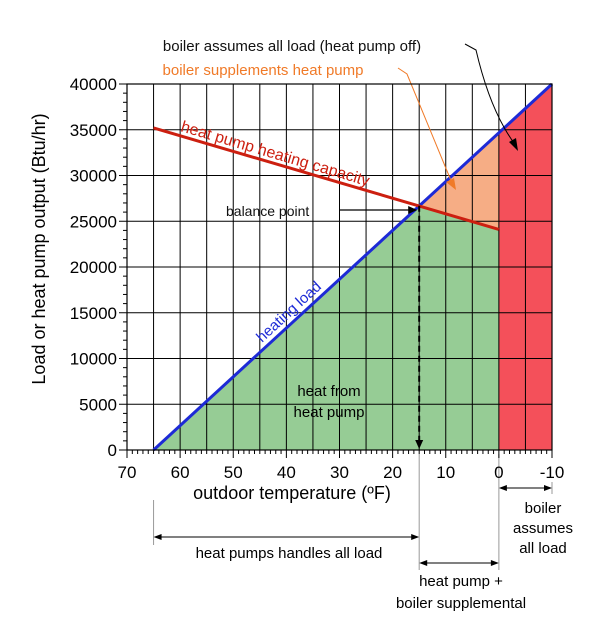  Describe the element at coordinates (494, 563) in the screenshot. I see `range-supplemental-right-head` at that location.